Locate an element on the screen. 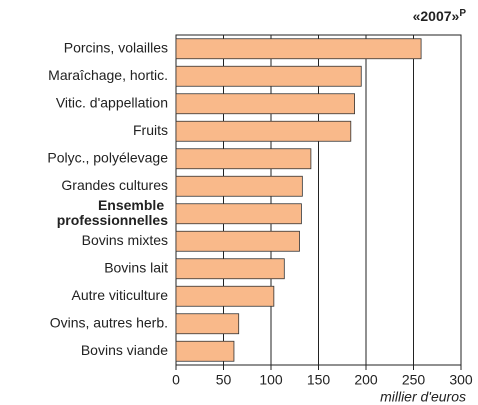  label-line: Ensemble is located at coordinates (133, 204).